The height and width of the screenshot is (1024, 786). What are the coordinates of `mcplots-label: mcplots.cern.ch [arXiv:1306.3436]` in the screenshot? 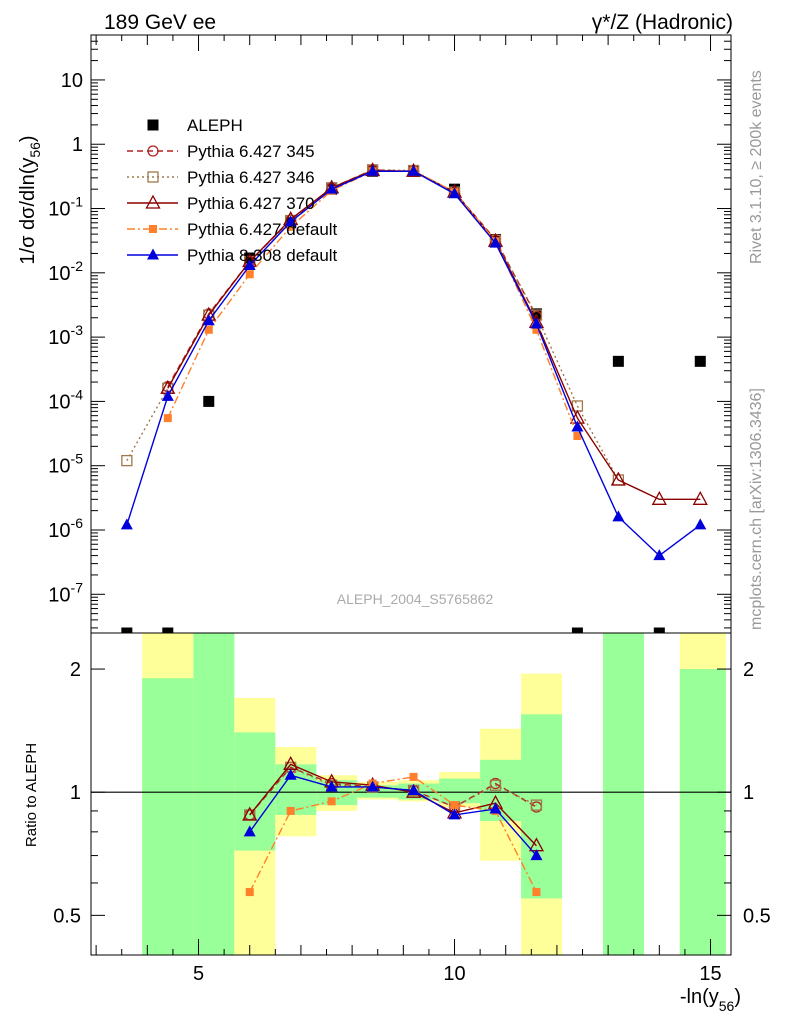 It's located at (756, 509).